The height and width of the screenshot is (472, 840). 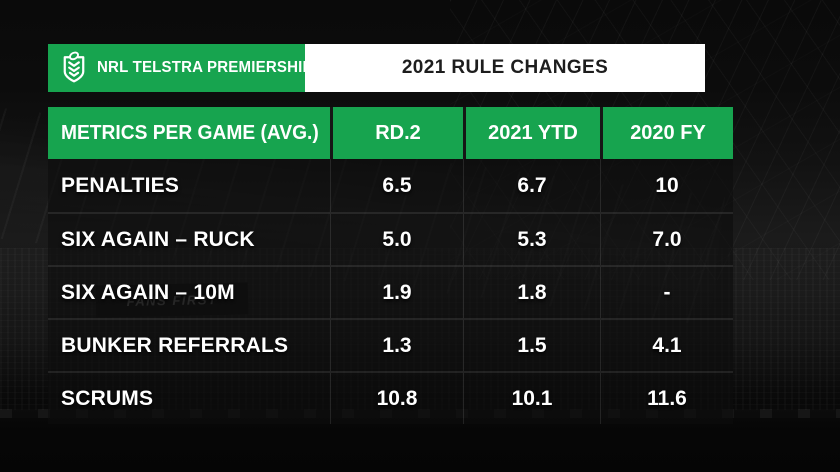 I want to click on table-row-six-again-ruck: SIX AGAIN – RUCK 5.0 5.3 7.0, so click(x=390, y=238).